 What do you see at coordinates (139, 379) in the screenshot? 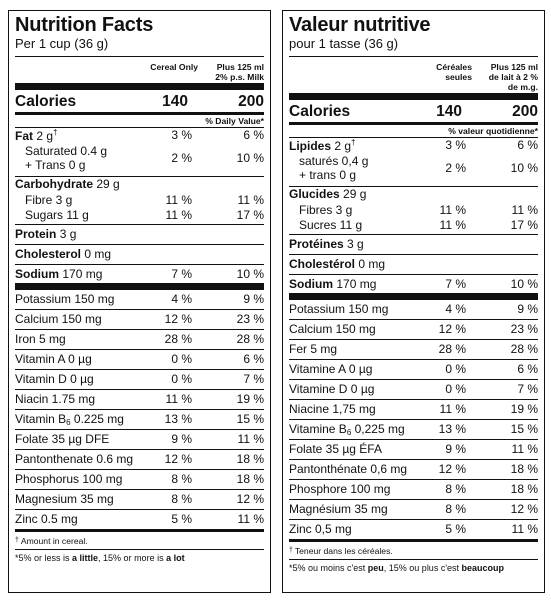
I see `mineral-row: Vitamin D 0 µg 0 % 7 %` at bounding box center [139, 379].